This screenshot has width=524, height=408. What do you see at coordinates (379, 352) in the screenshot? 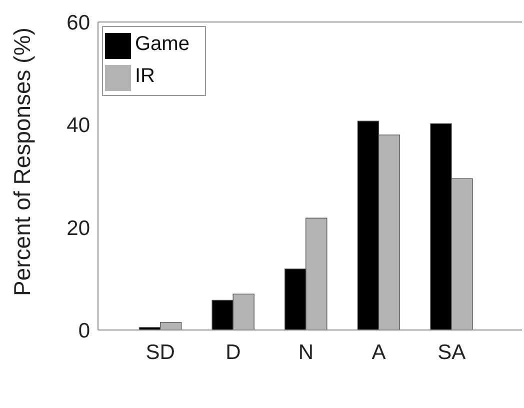
I see `x-tick-label: A` at bounding box center [379, 352].